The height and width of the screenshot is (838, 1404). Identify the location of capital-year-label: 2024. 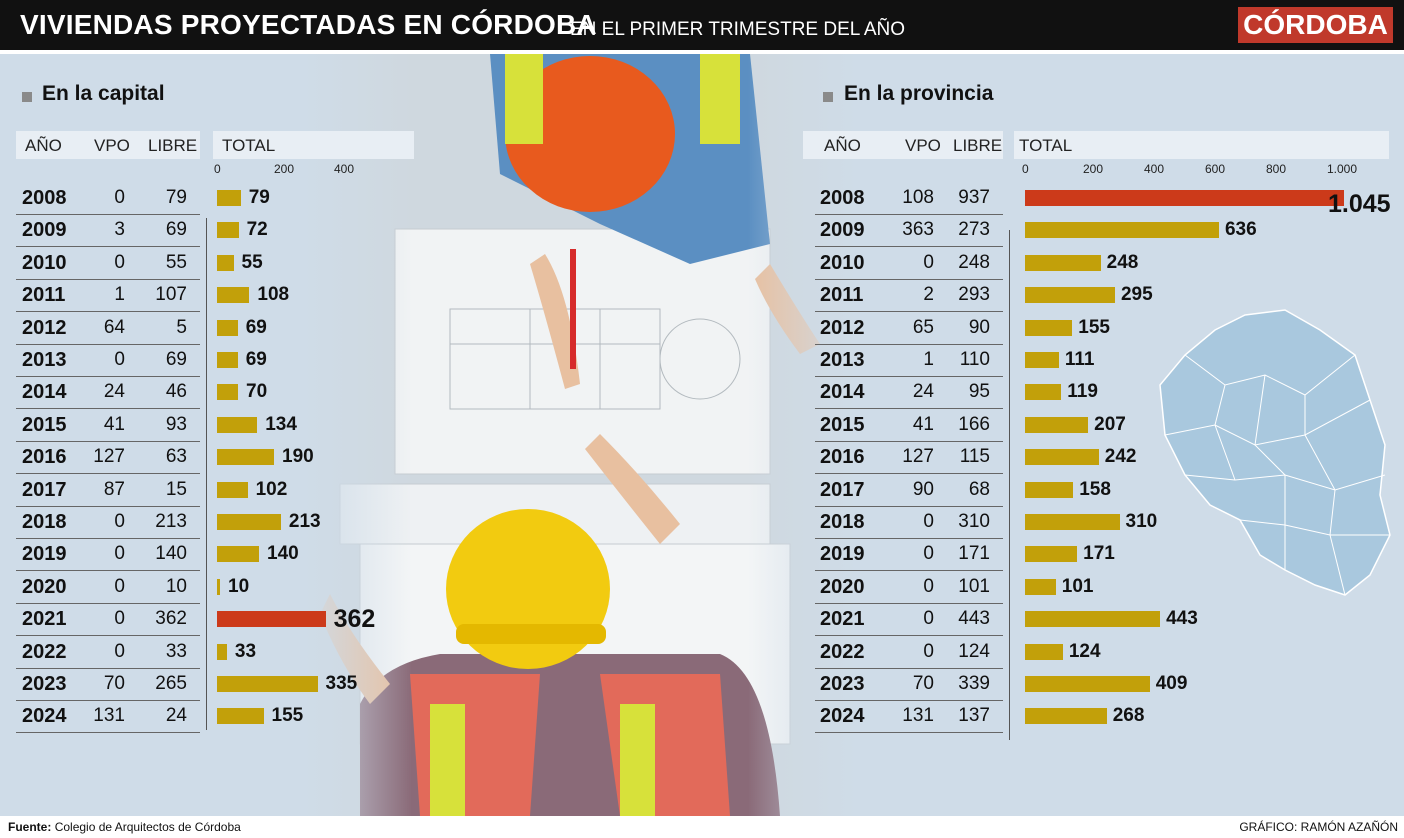
(44, 716).